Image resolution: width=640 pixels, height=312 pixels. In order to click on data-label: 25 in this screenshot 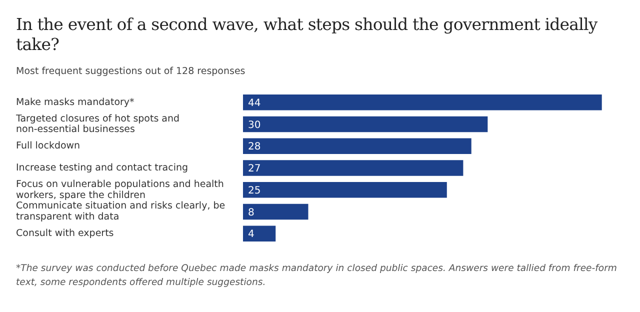, I will do `click(254, 190)`.